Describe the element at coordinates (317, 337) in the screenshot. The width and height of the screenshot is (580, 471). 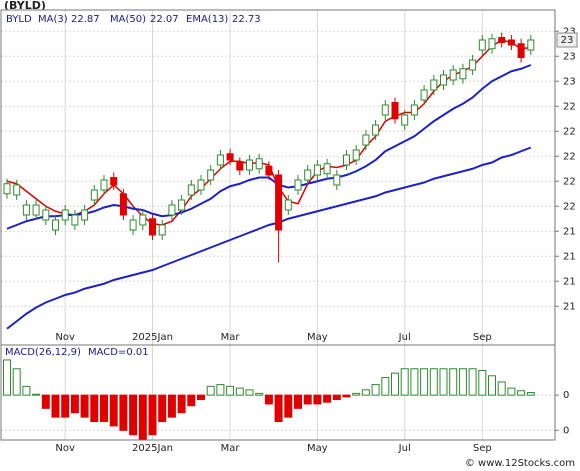
I see `x-tick-label: May` at that location.